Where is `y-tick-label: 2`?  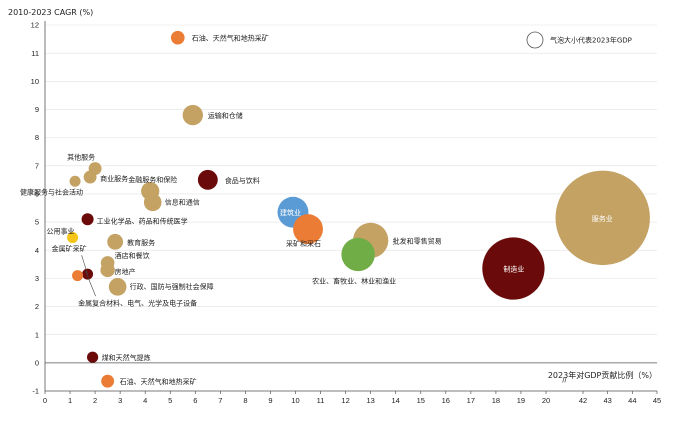 y-tick-label: 2 is located at coordinates (37, 306).